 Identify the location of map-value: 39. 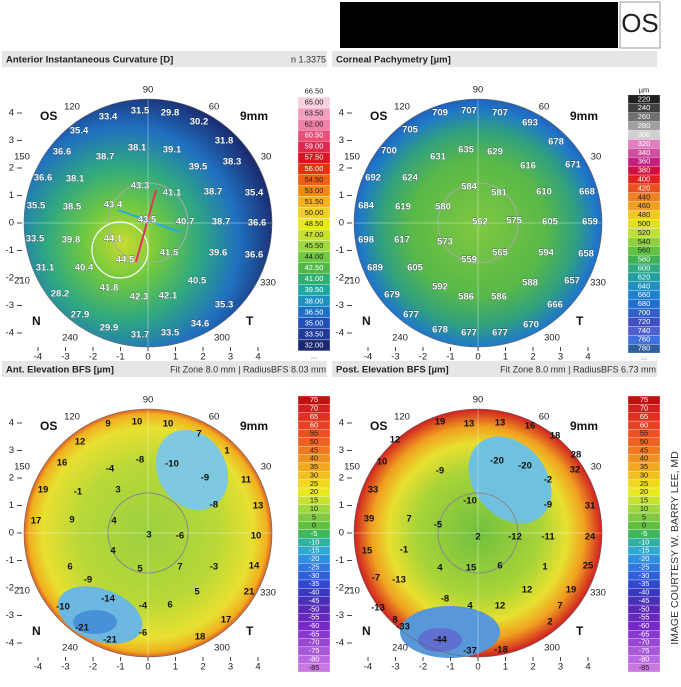
(369, 519).